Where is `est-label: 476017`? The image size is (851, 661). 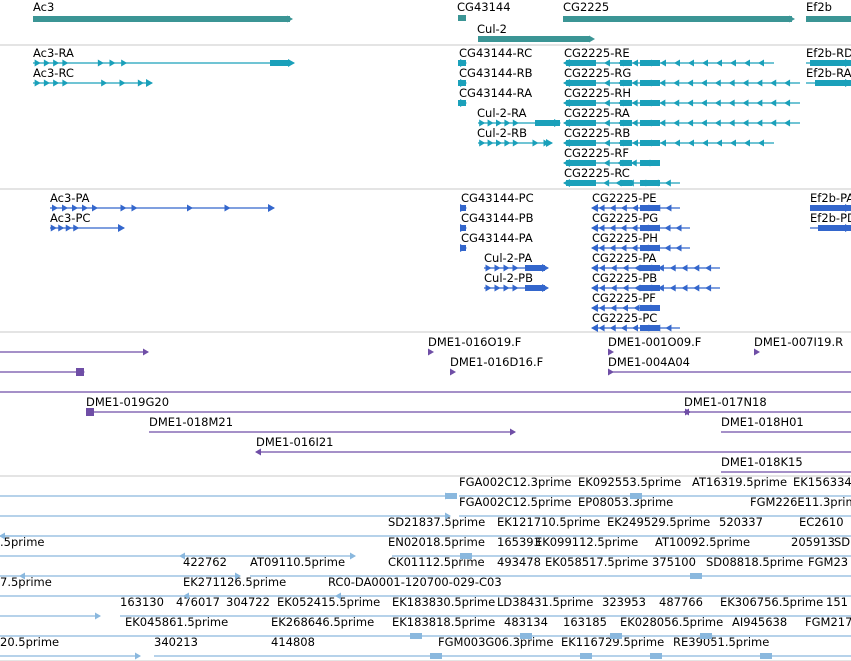
est-label: 476017 is located at coordinates (198, 602).